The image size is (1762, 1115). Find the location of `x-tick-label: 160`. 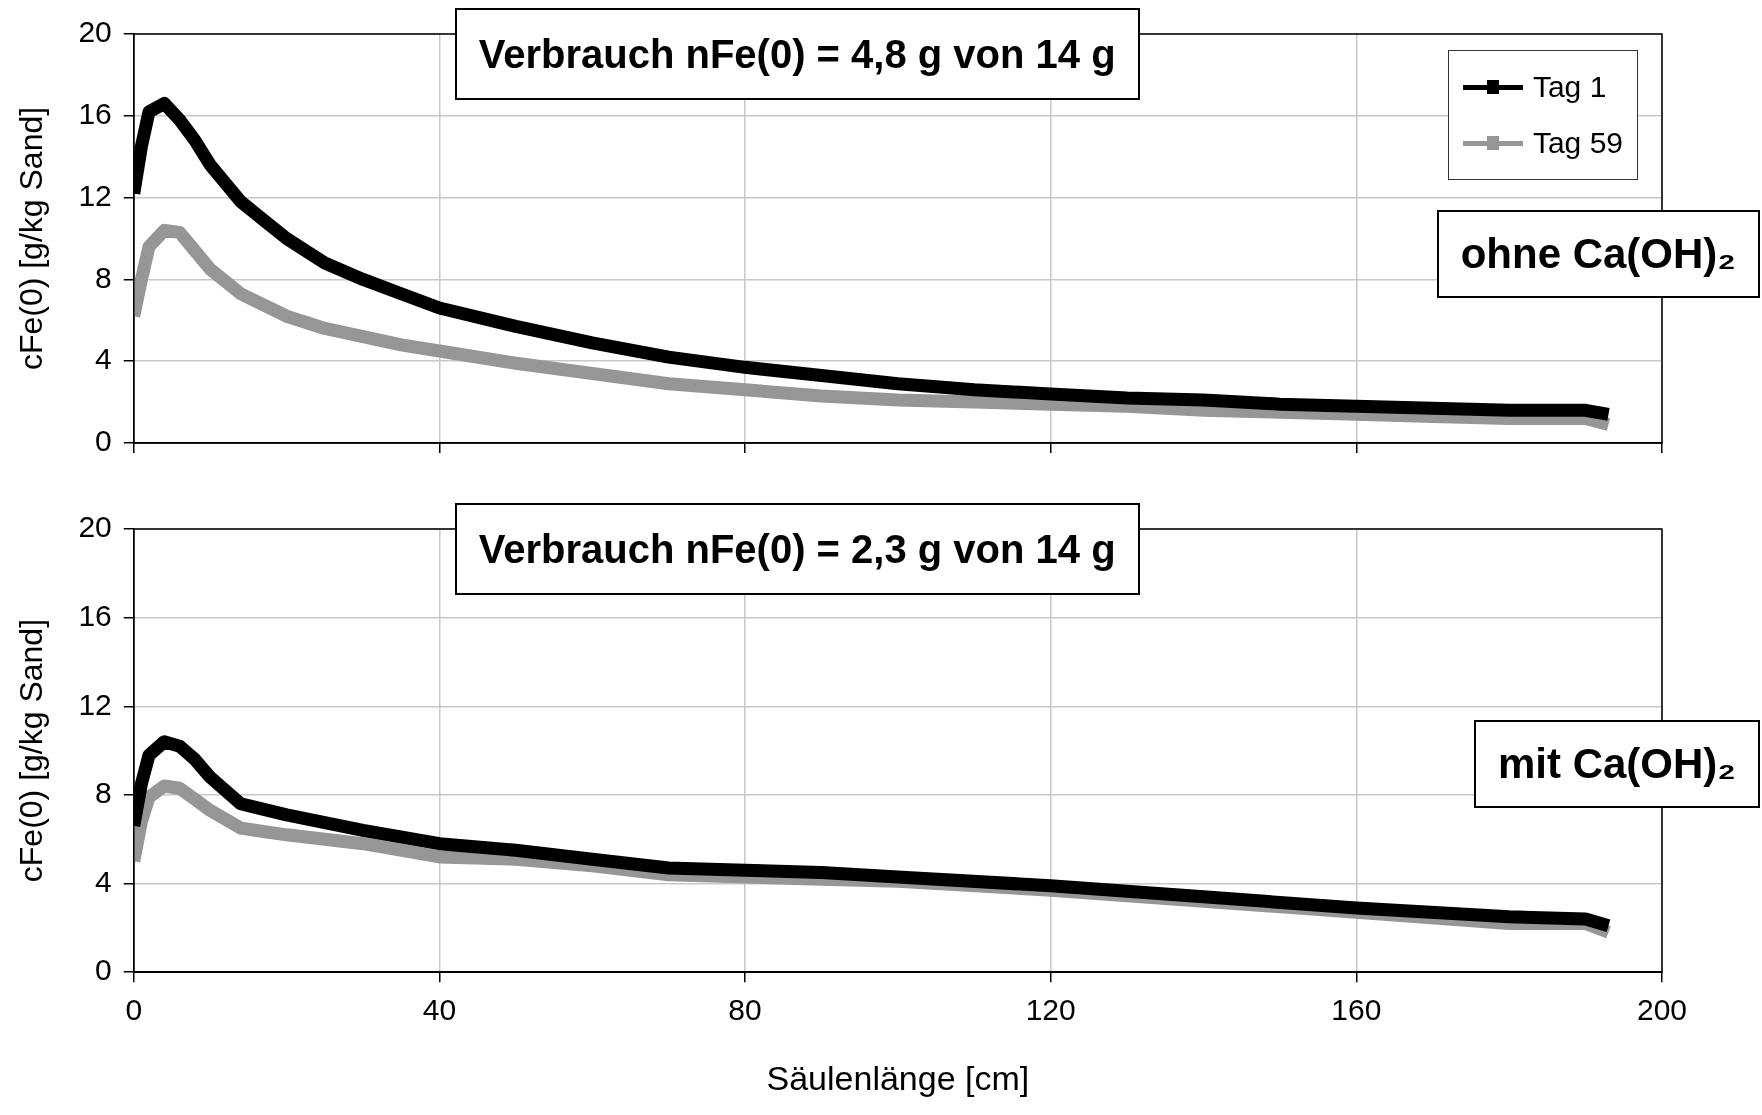

x-tick-label: 160 is located at coordinates (1356, 1010).